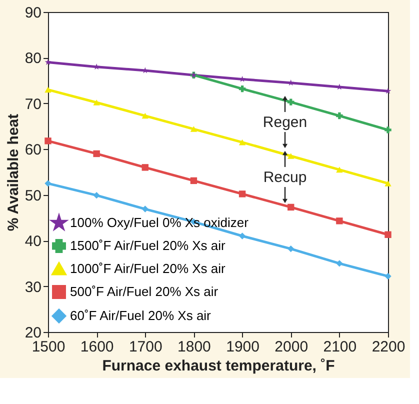 Image resolution: width=419 pixels, height=404 pixels. Describe the element at coordinates (218, 366) in the screenshot. I see `x-axis-title: Furnace exhaust temperature, ˚F` at that location.